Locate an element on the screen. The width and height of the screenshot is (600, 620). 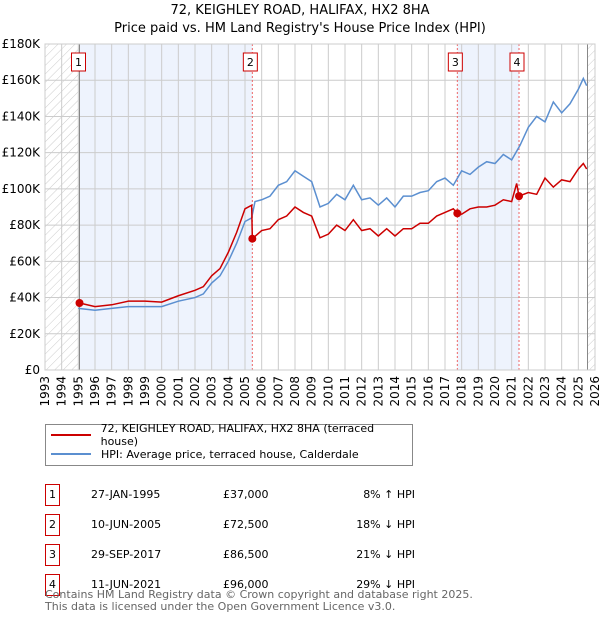
x-tick-label: 2004 is located at coordinates (228, 391).